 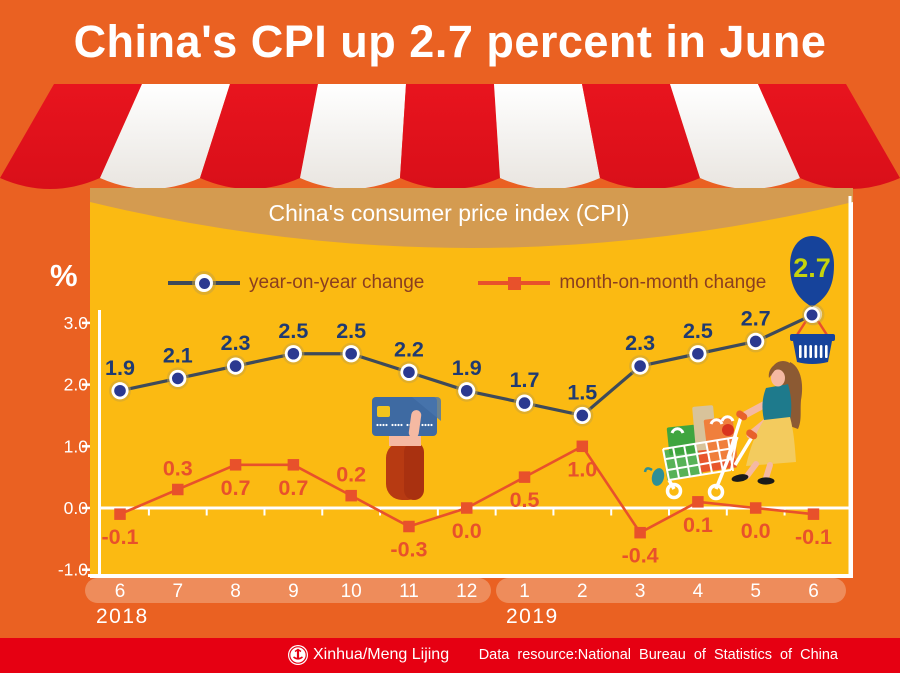 What do you see at coordinates (663, 282) in the screenshot?
I see `legend-label-mom: month-on-month change` at bounding box center [663, 282].